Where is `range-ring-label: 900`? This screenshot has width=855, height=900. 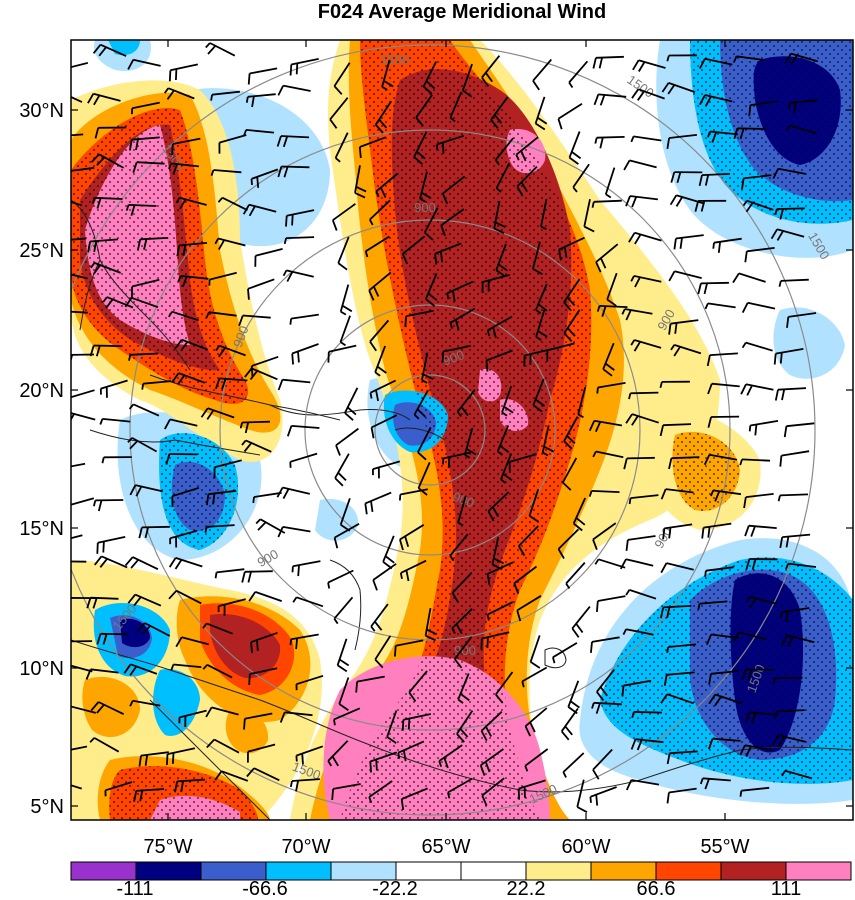 range-ring-label: 900 is located at coordinates (241, 337).